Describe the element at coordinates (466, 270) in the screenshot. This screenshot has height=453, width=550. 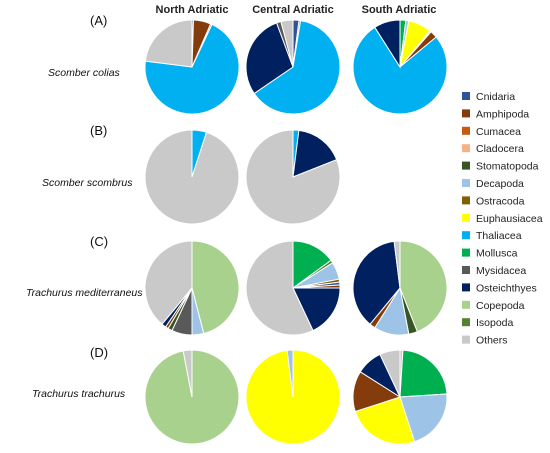
I see `legend-swatch-mysidacea` at that location.